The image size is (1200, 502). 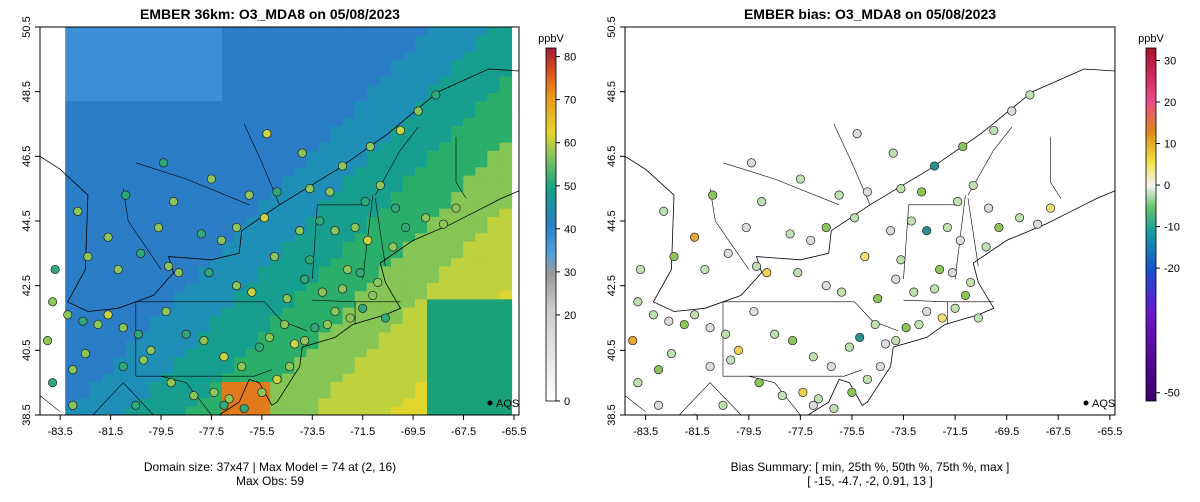 I want to click on x-tick-label: -77.5, so click(x=800, y=432).